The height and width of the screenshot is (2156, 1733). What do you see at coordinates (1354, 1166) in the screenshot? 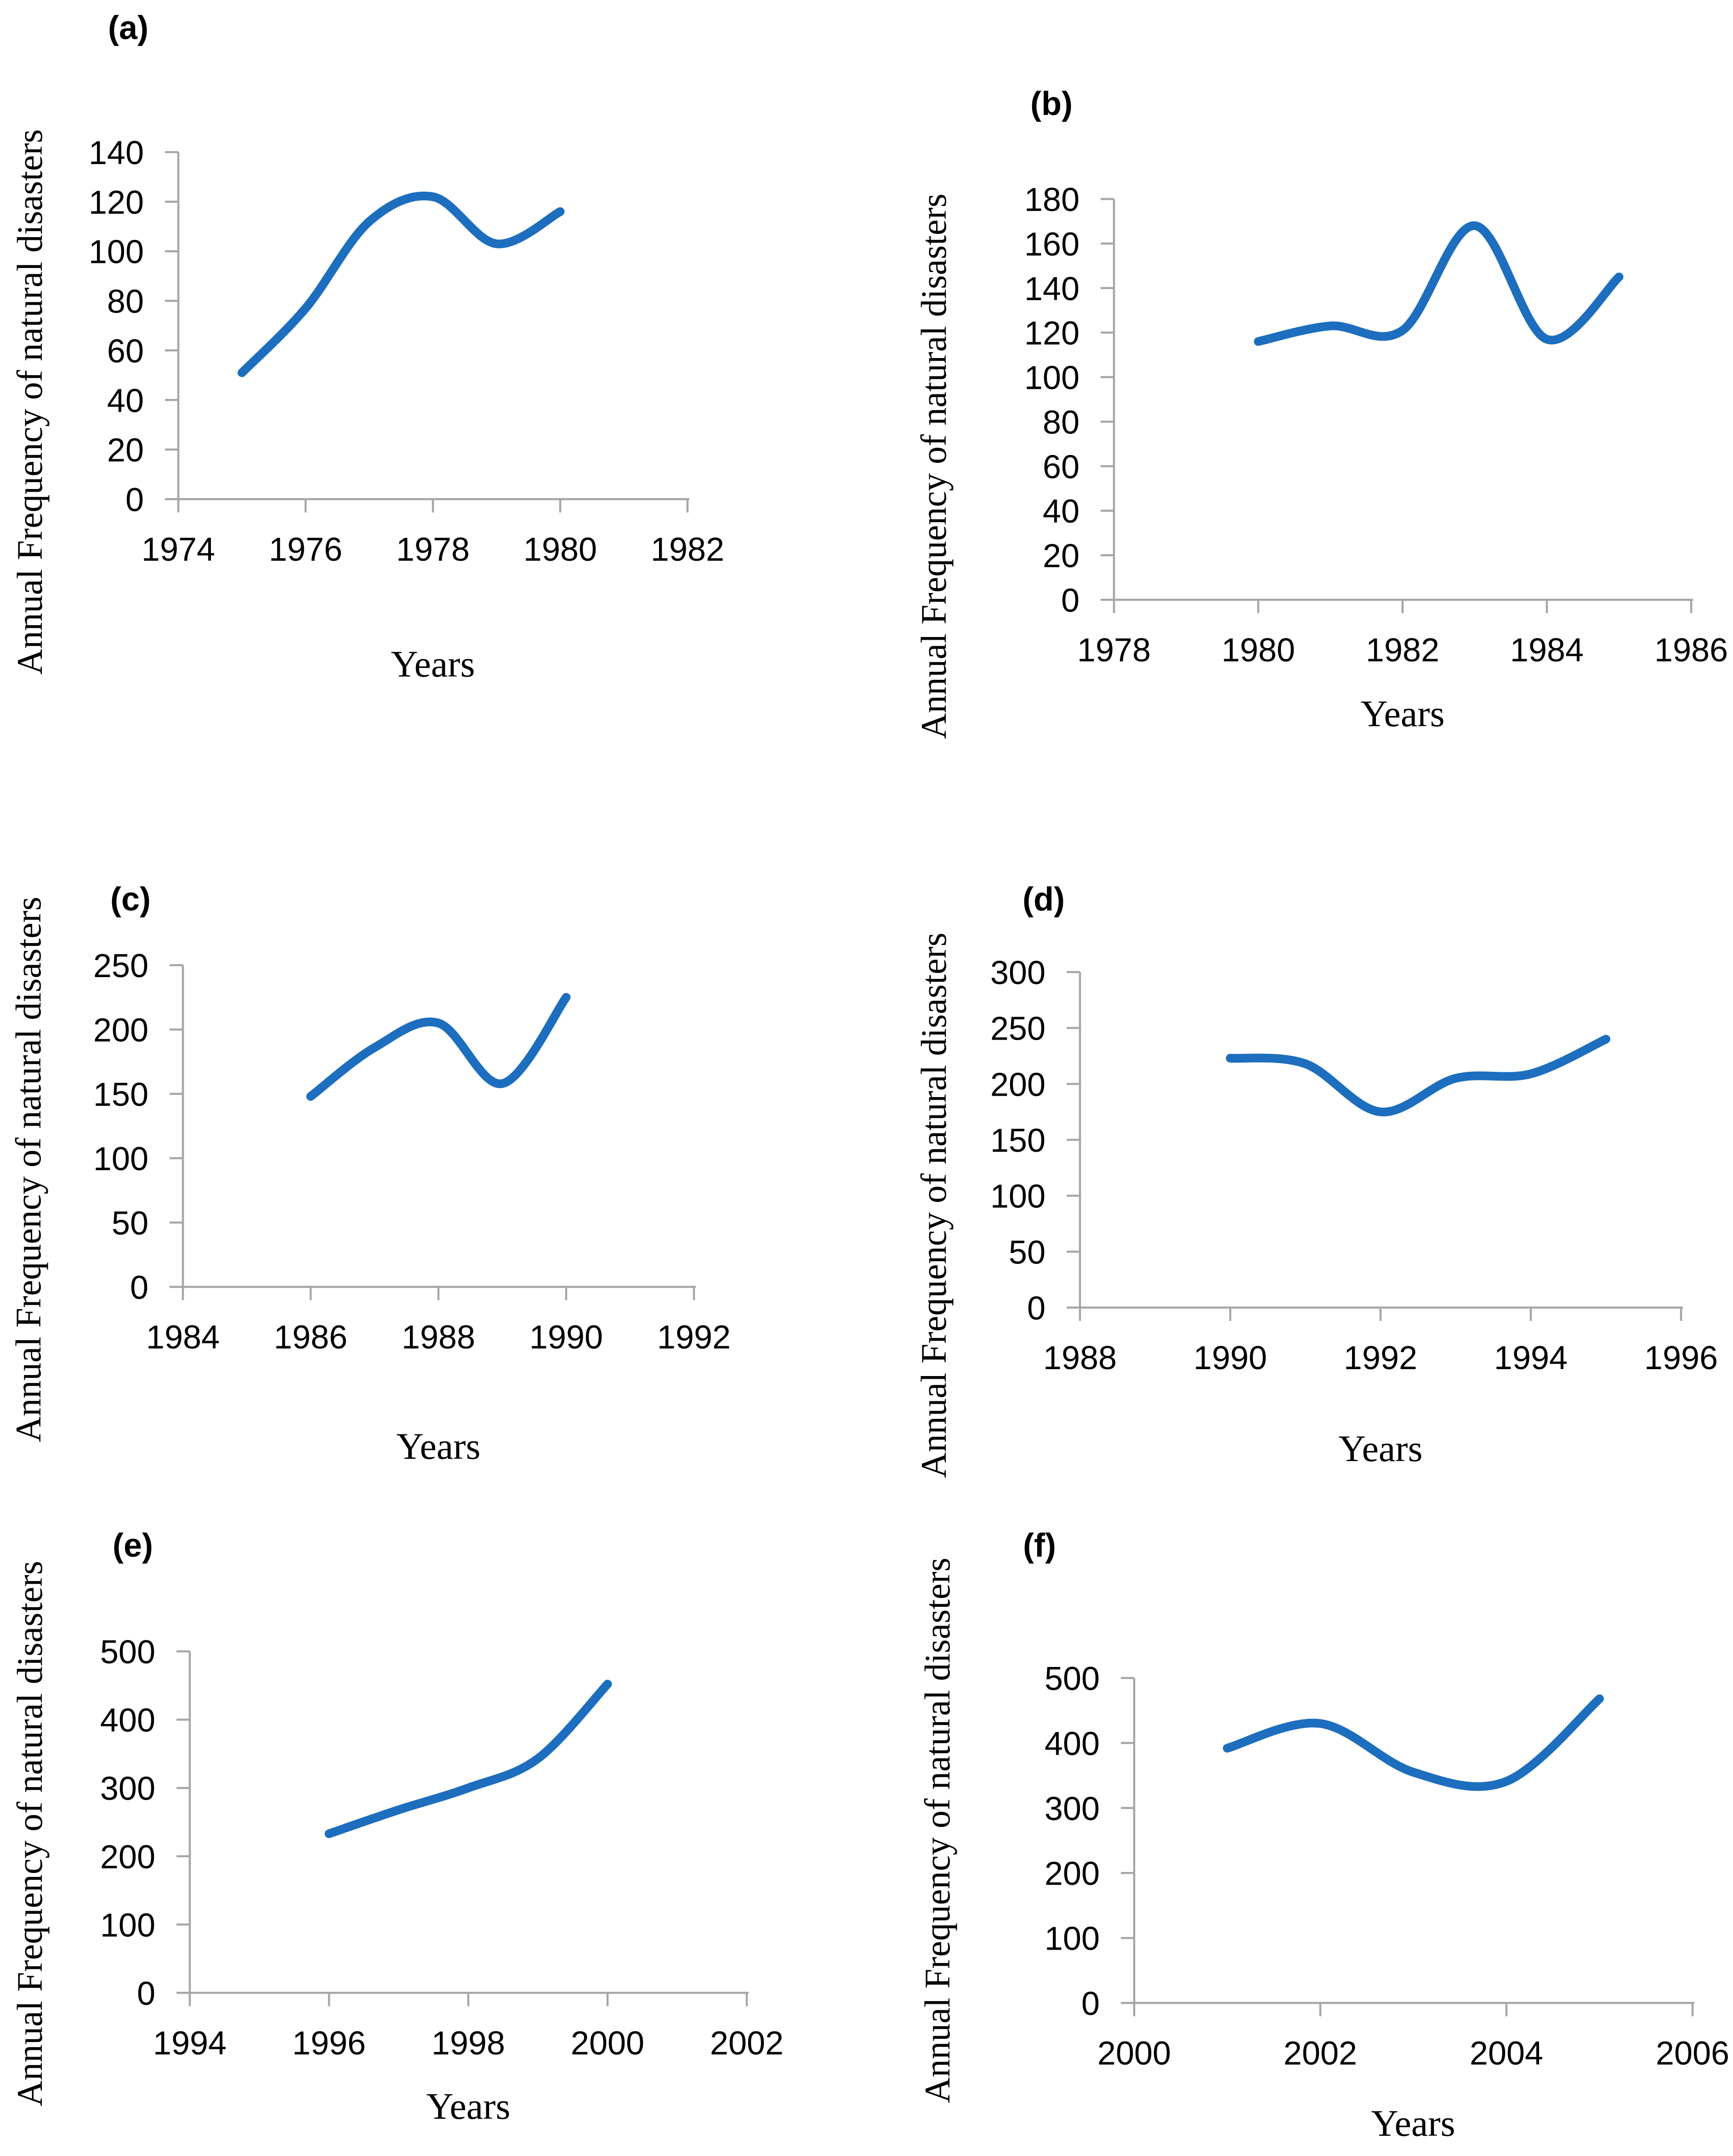
I see `chart-d: 0 50 100 150 200 250 300 1988 1990 1992 1994 1996` at bounding box center [1354, 1166].